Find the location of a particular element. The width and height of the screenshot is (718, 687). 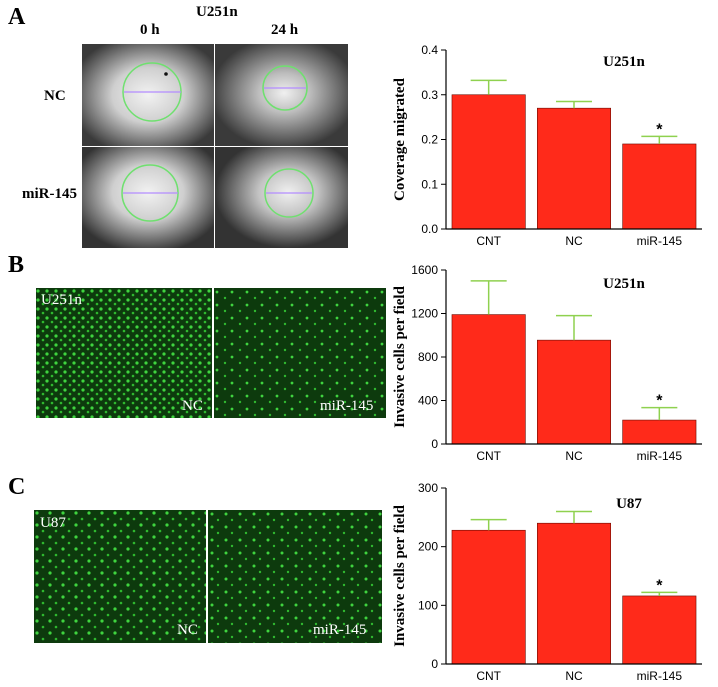

panel-a-cell-line-label: U251n is located at coordinates (217, 12).